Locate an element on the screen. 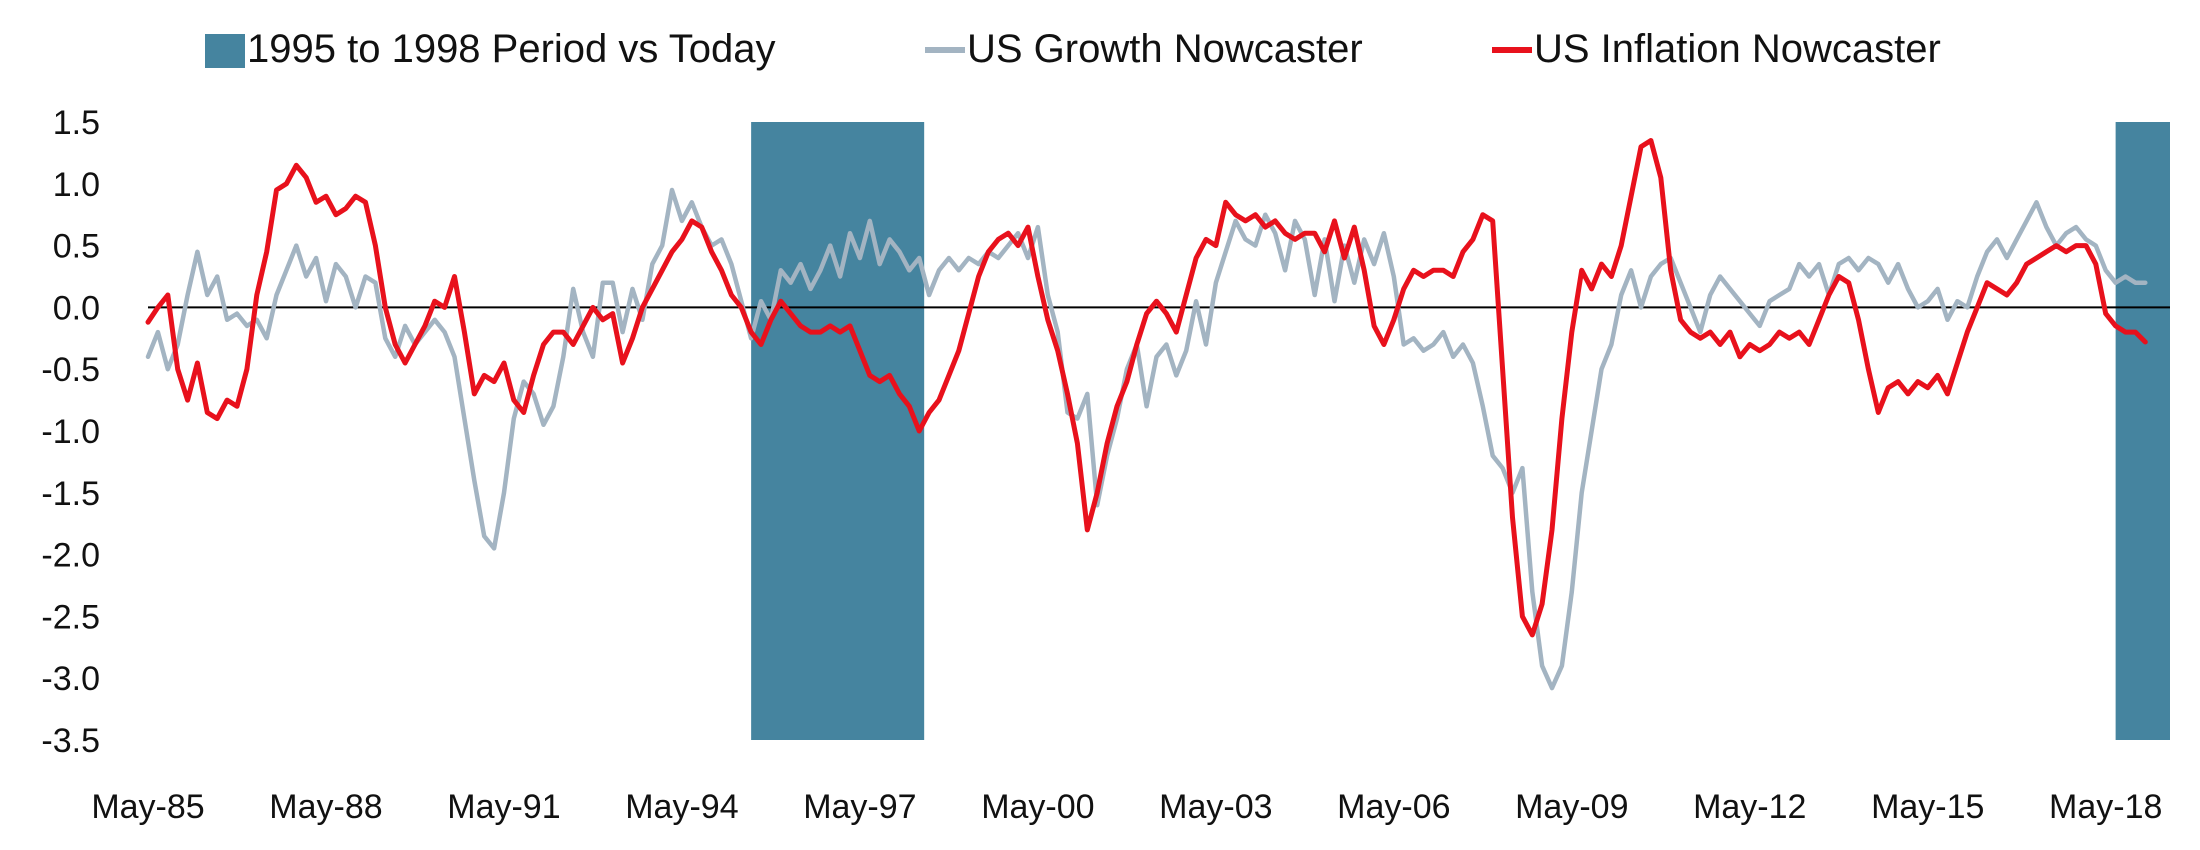 Image resolution: width=2200 pixels, height=850 pixels. x-tick-label: May-18 is located at coordinates (2105, 807).